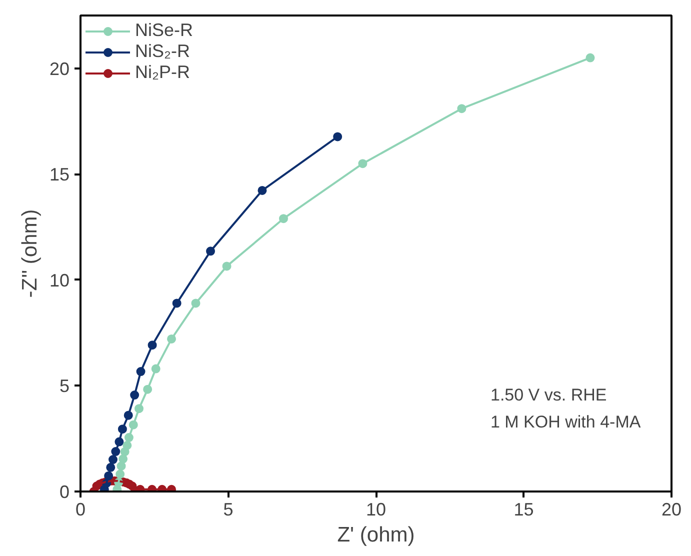 The width and height of the screenshot is (691, 556). I want to click on y-tick-label: 5, so click(64, 386).